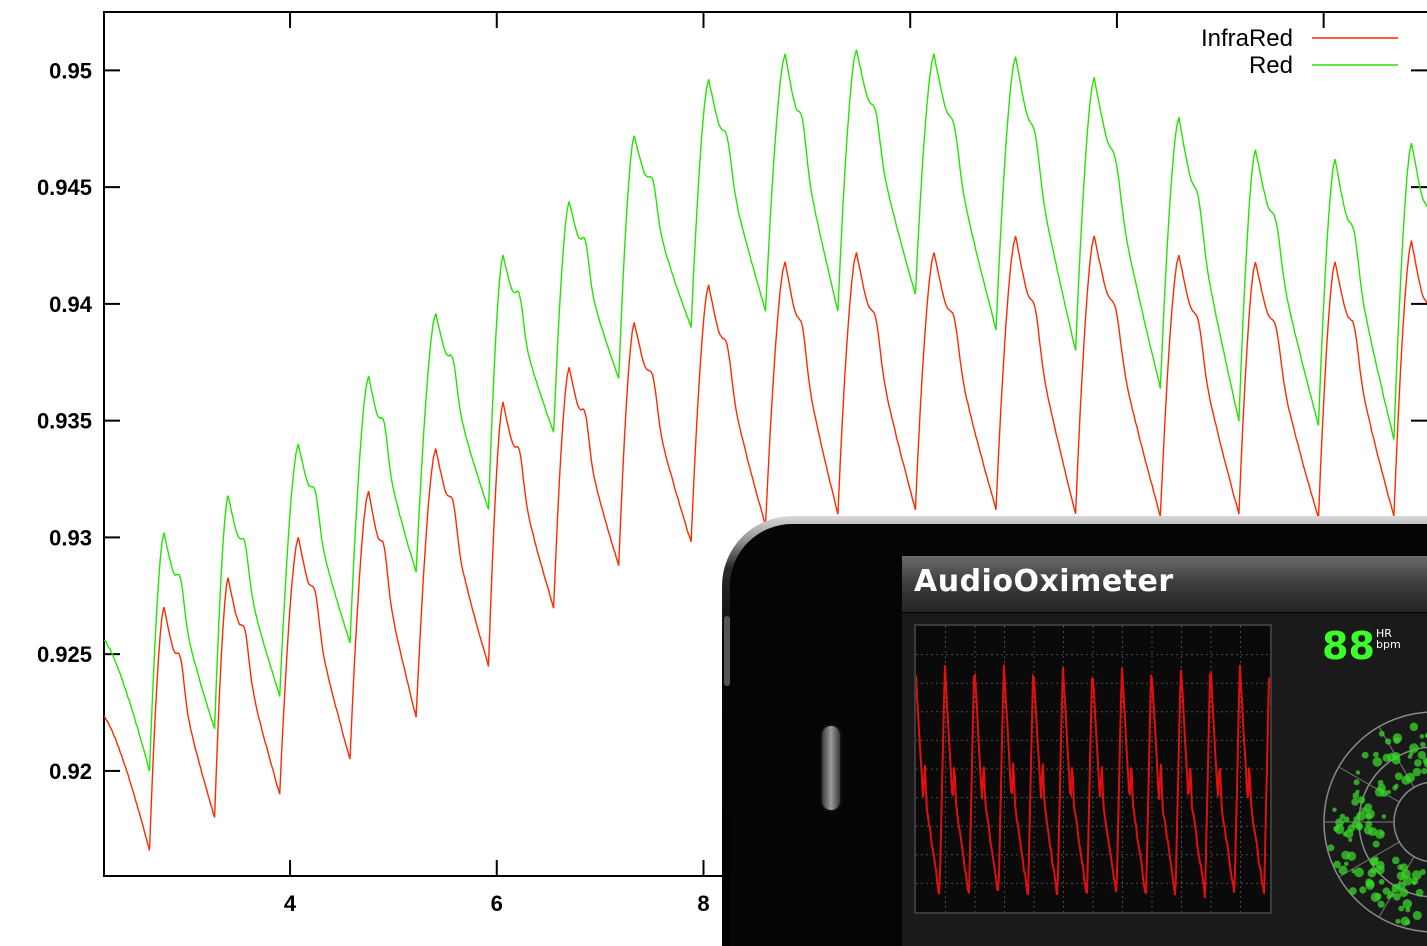 The width and height of the screenshot is (1427, 946). I want to click on y-tick-label: 0.935, so click(64, 421).